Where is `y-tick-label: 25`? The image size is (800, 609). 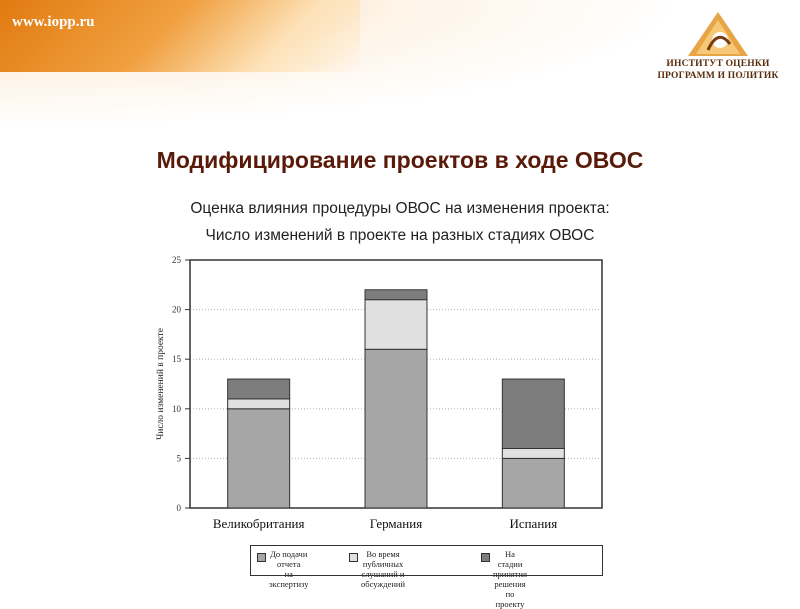 y-tick-label: 25 is located at coordinates (177, 260).